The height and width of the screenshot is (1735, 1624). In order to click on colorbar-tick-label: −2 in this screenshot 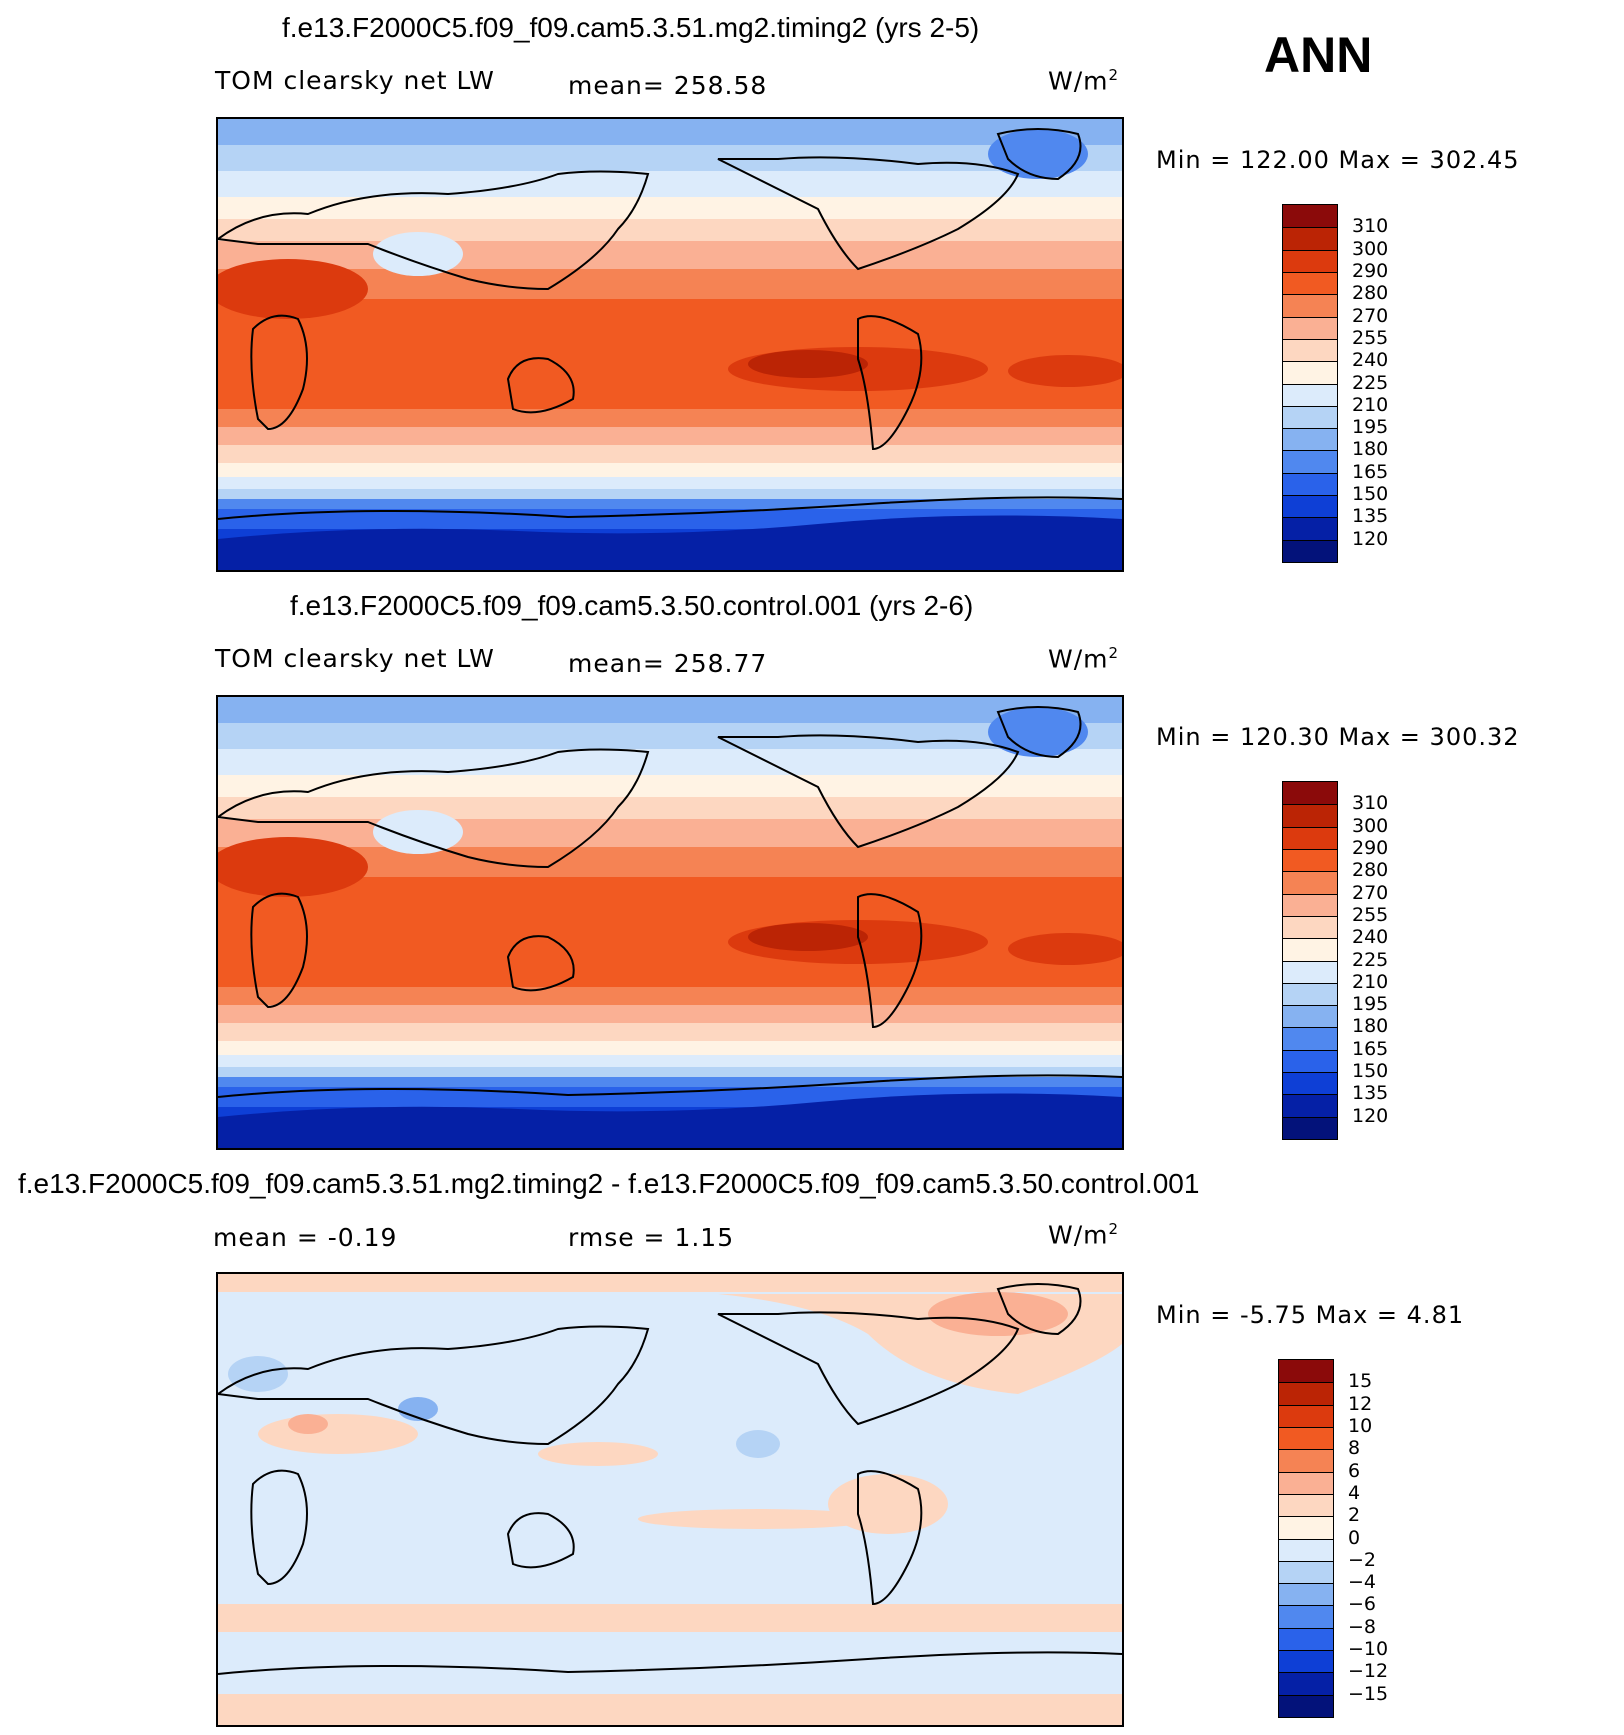, I will do `click(1362, 1559)`.